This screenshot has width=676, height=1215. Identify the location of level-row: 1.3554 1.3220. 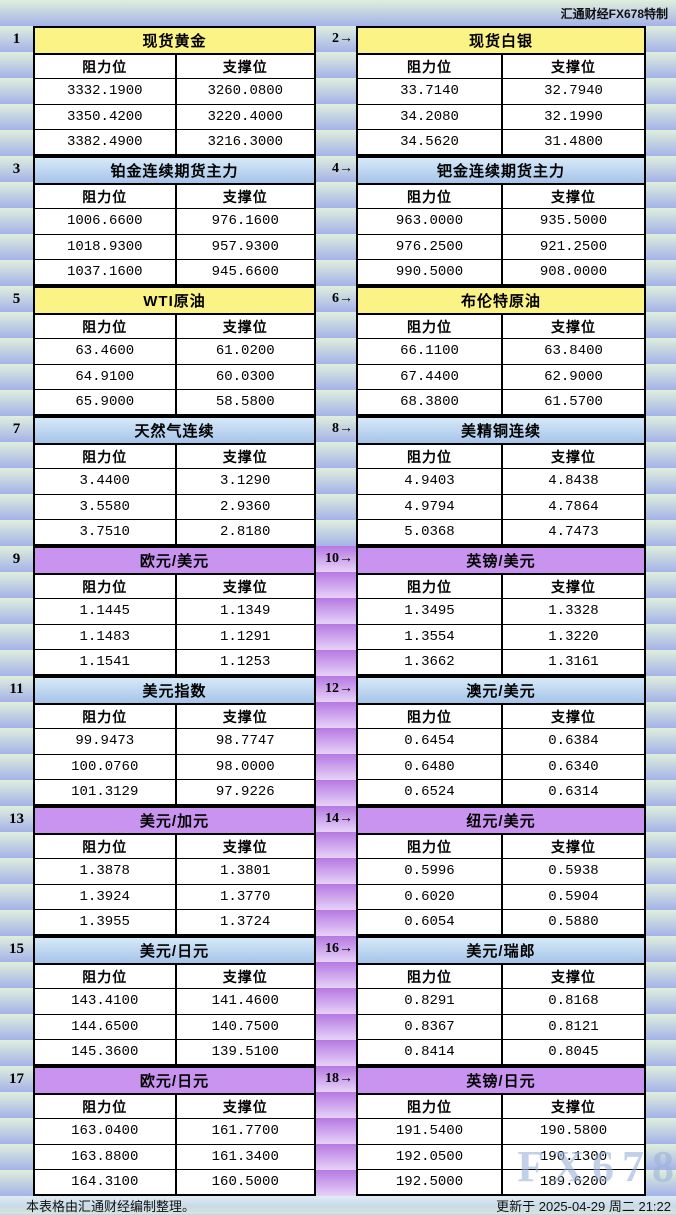
(501, 636).